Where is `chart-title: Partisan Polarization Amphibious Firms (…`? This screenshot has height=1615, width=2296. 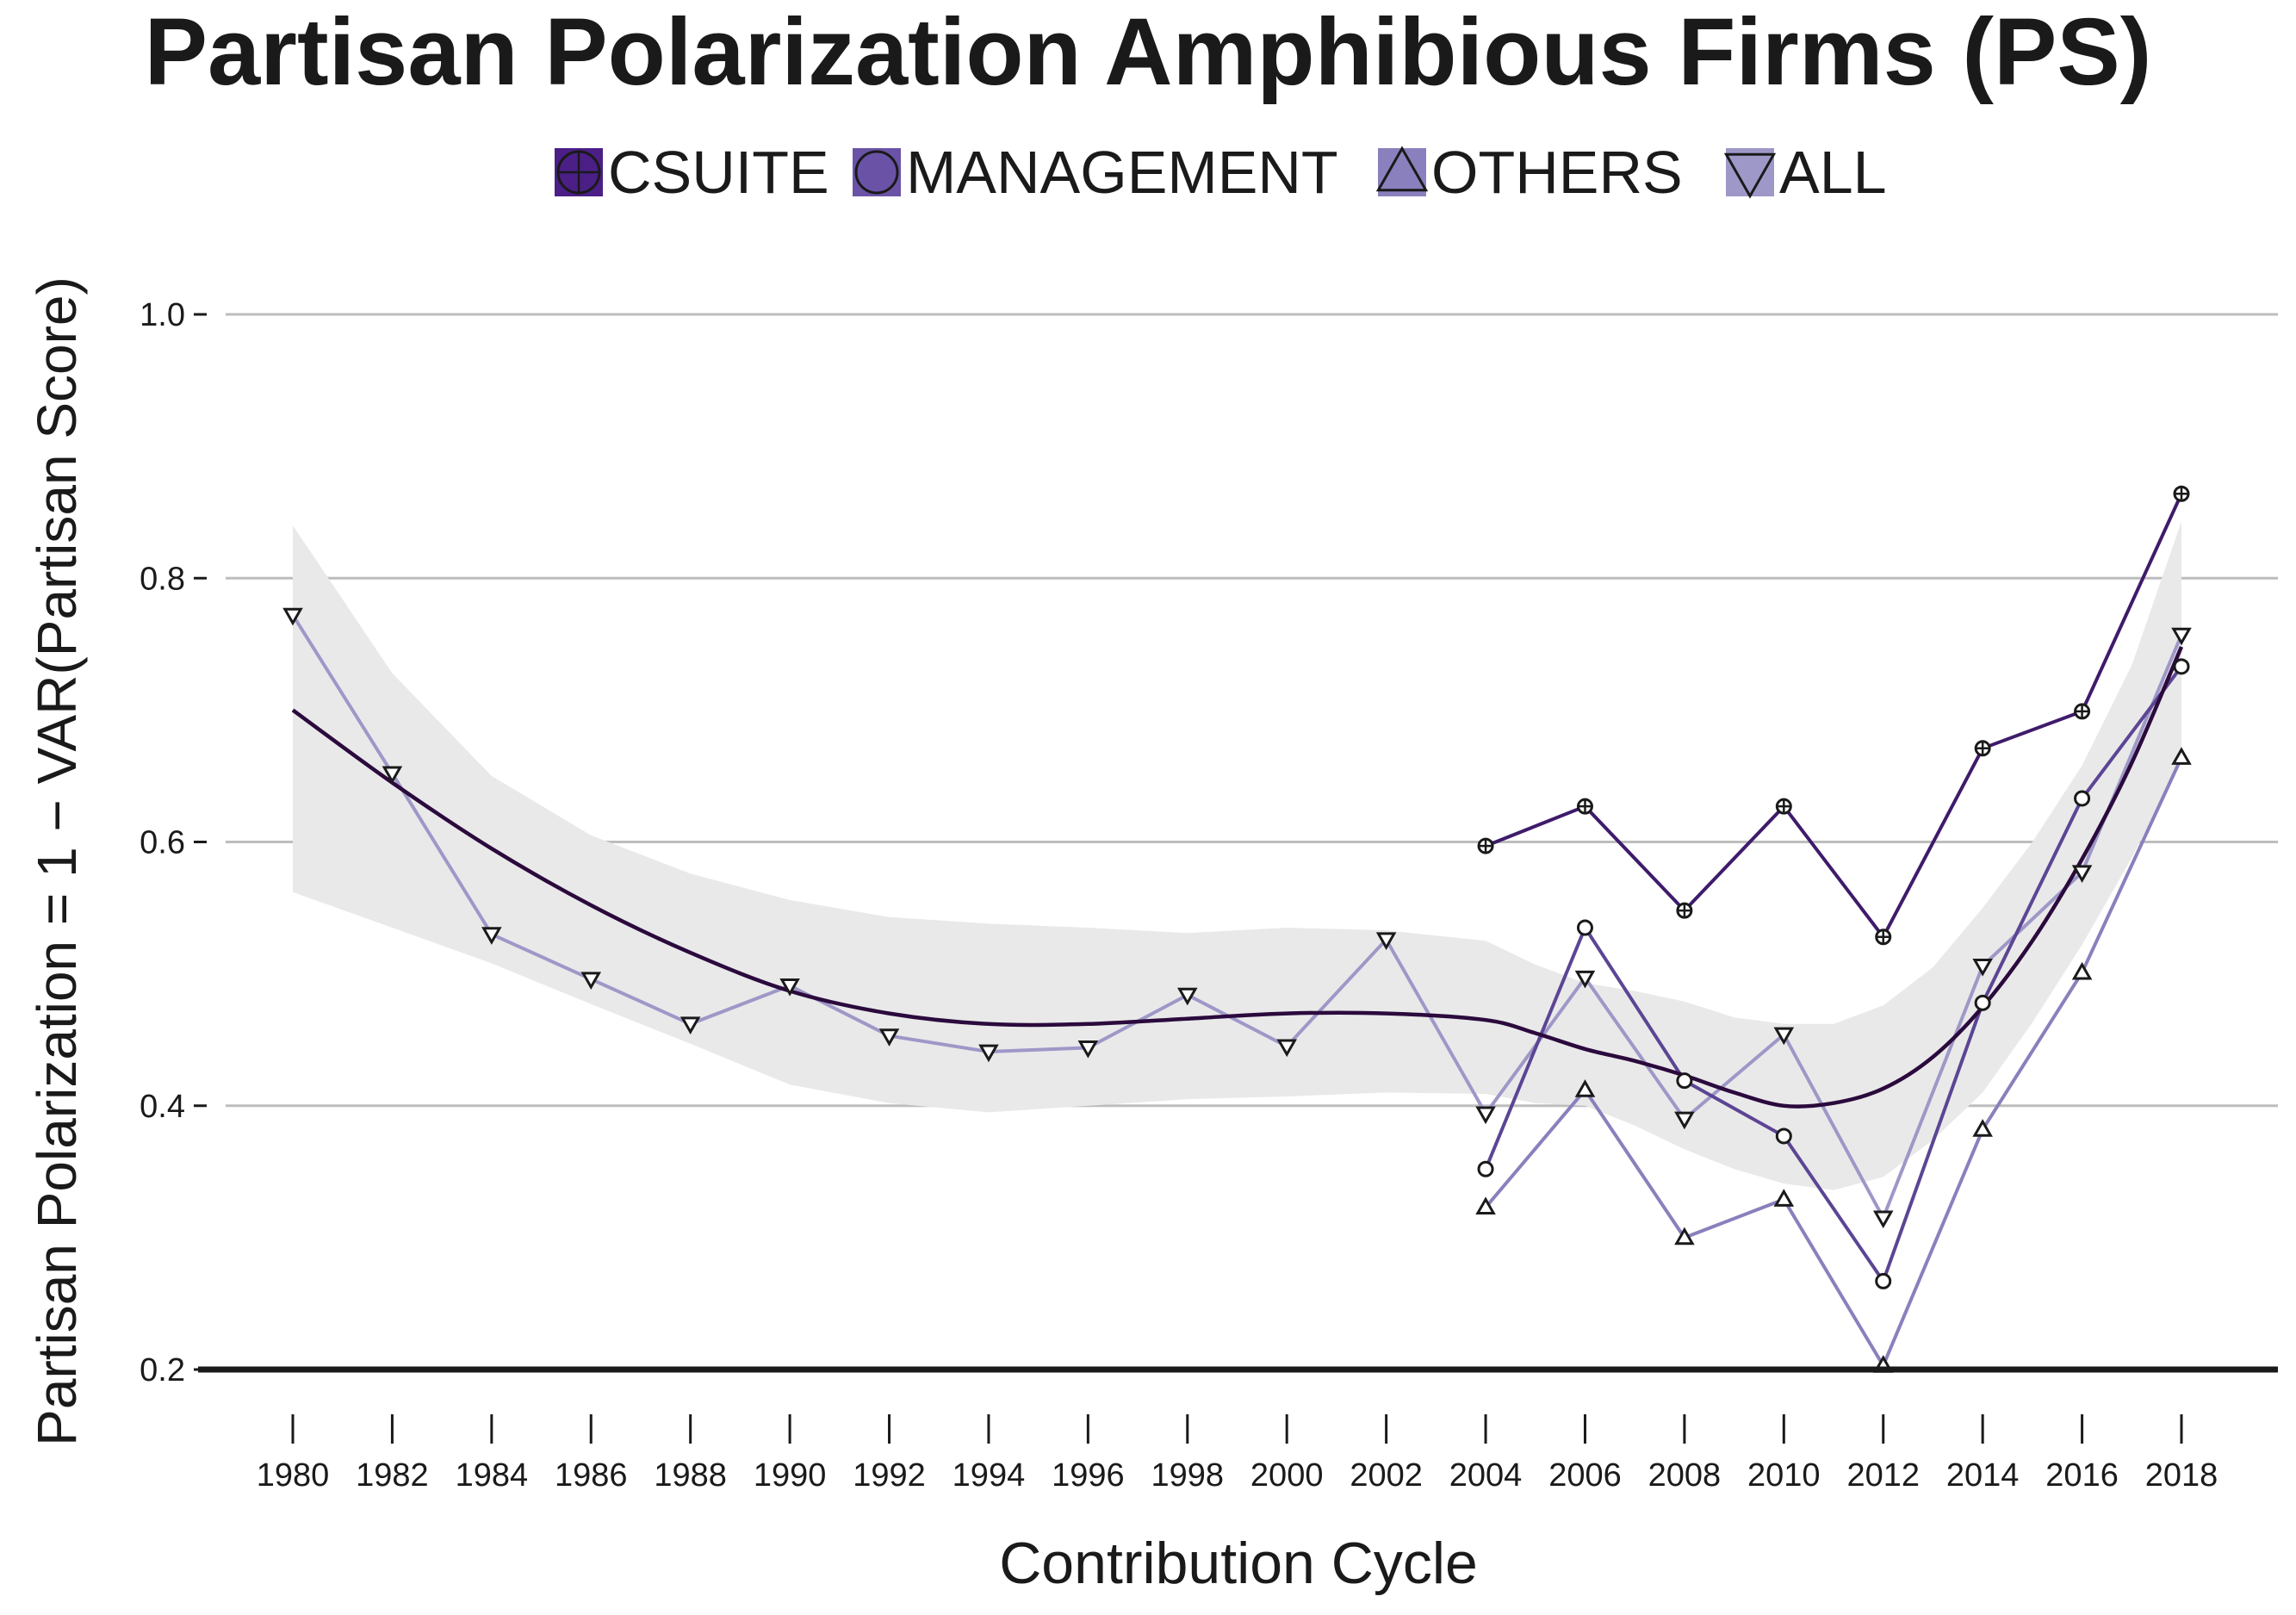 chart-title: Partisan Polarization Amphibious Firms (… is located at coordinates (1148, 52).